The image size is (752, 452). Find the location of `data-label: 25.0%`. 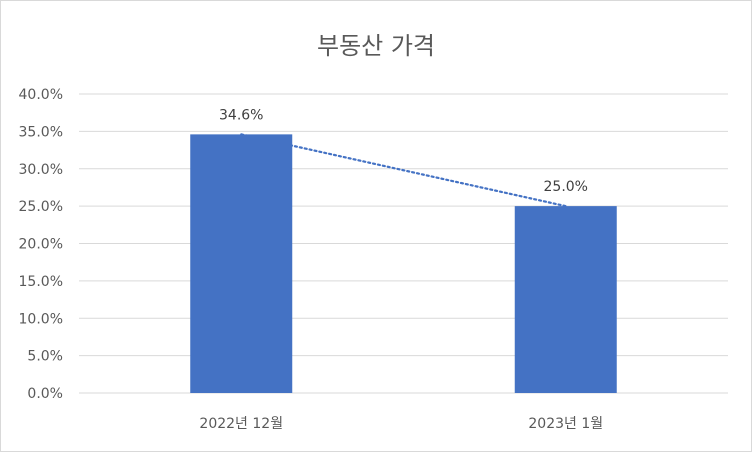

data-label: 25.0% is located at coordinates (566, 187).